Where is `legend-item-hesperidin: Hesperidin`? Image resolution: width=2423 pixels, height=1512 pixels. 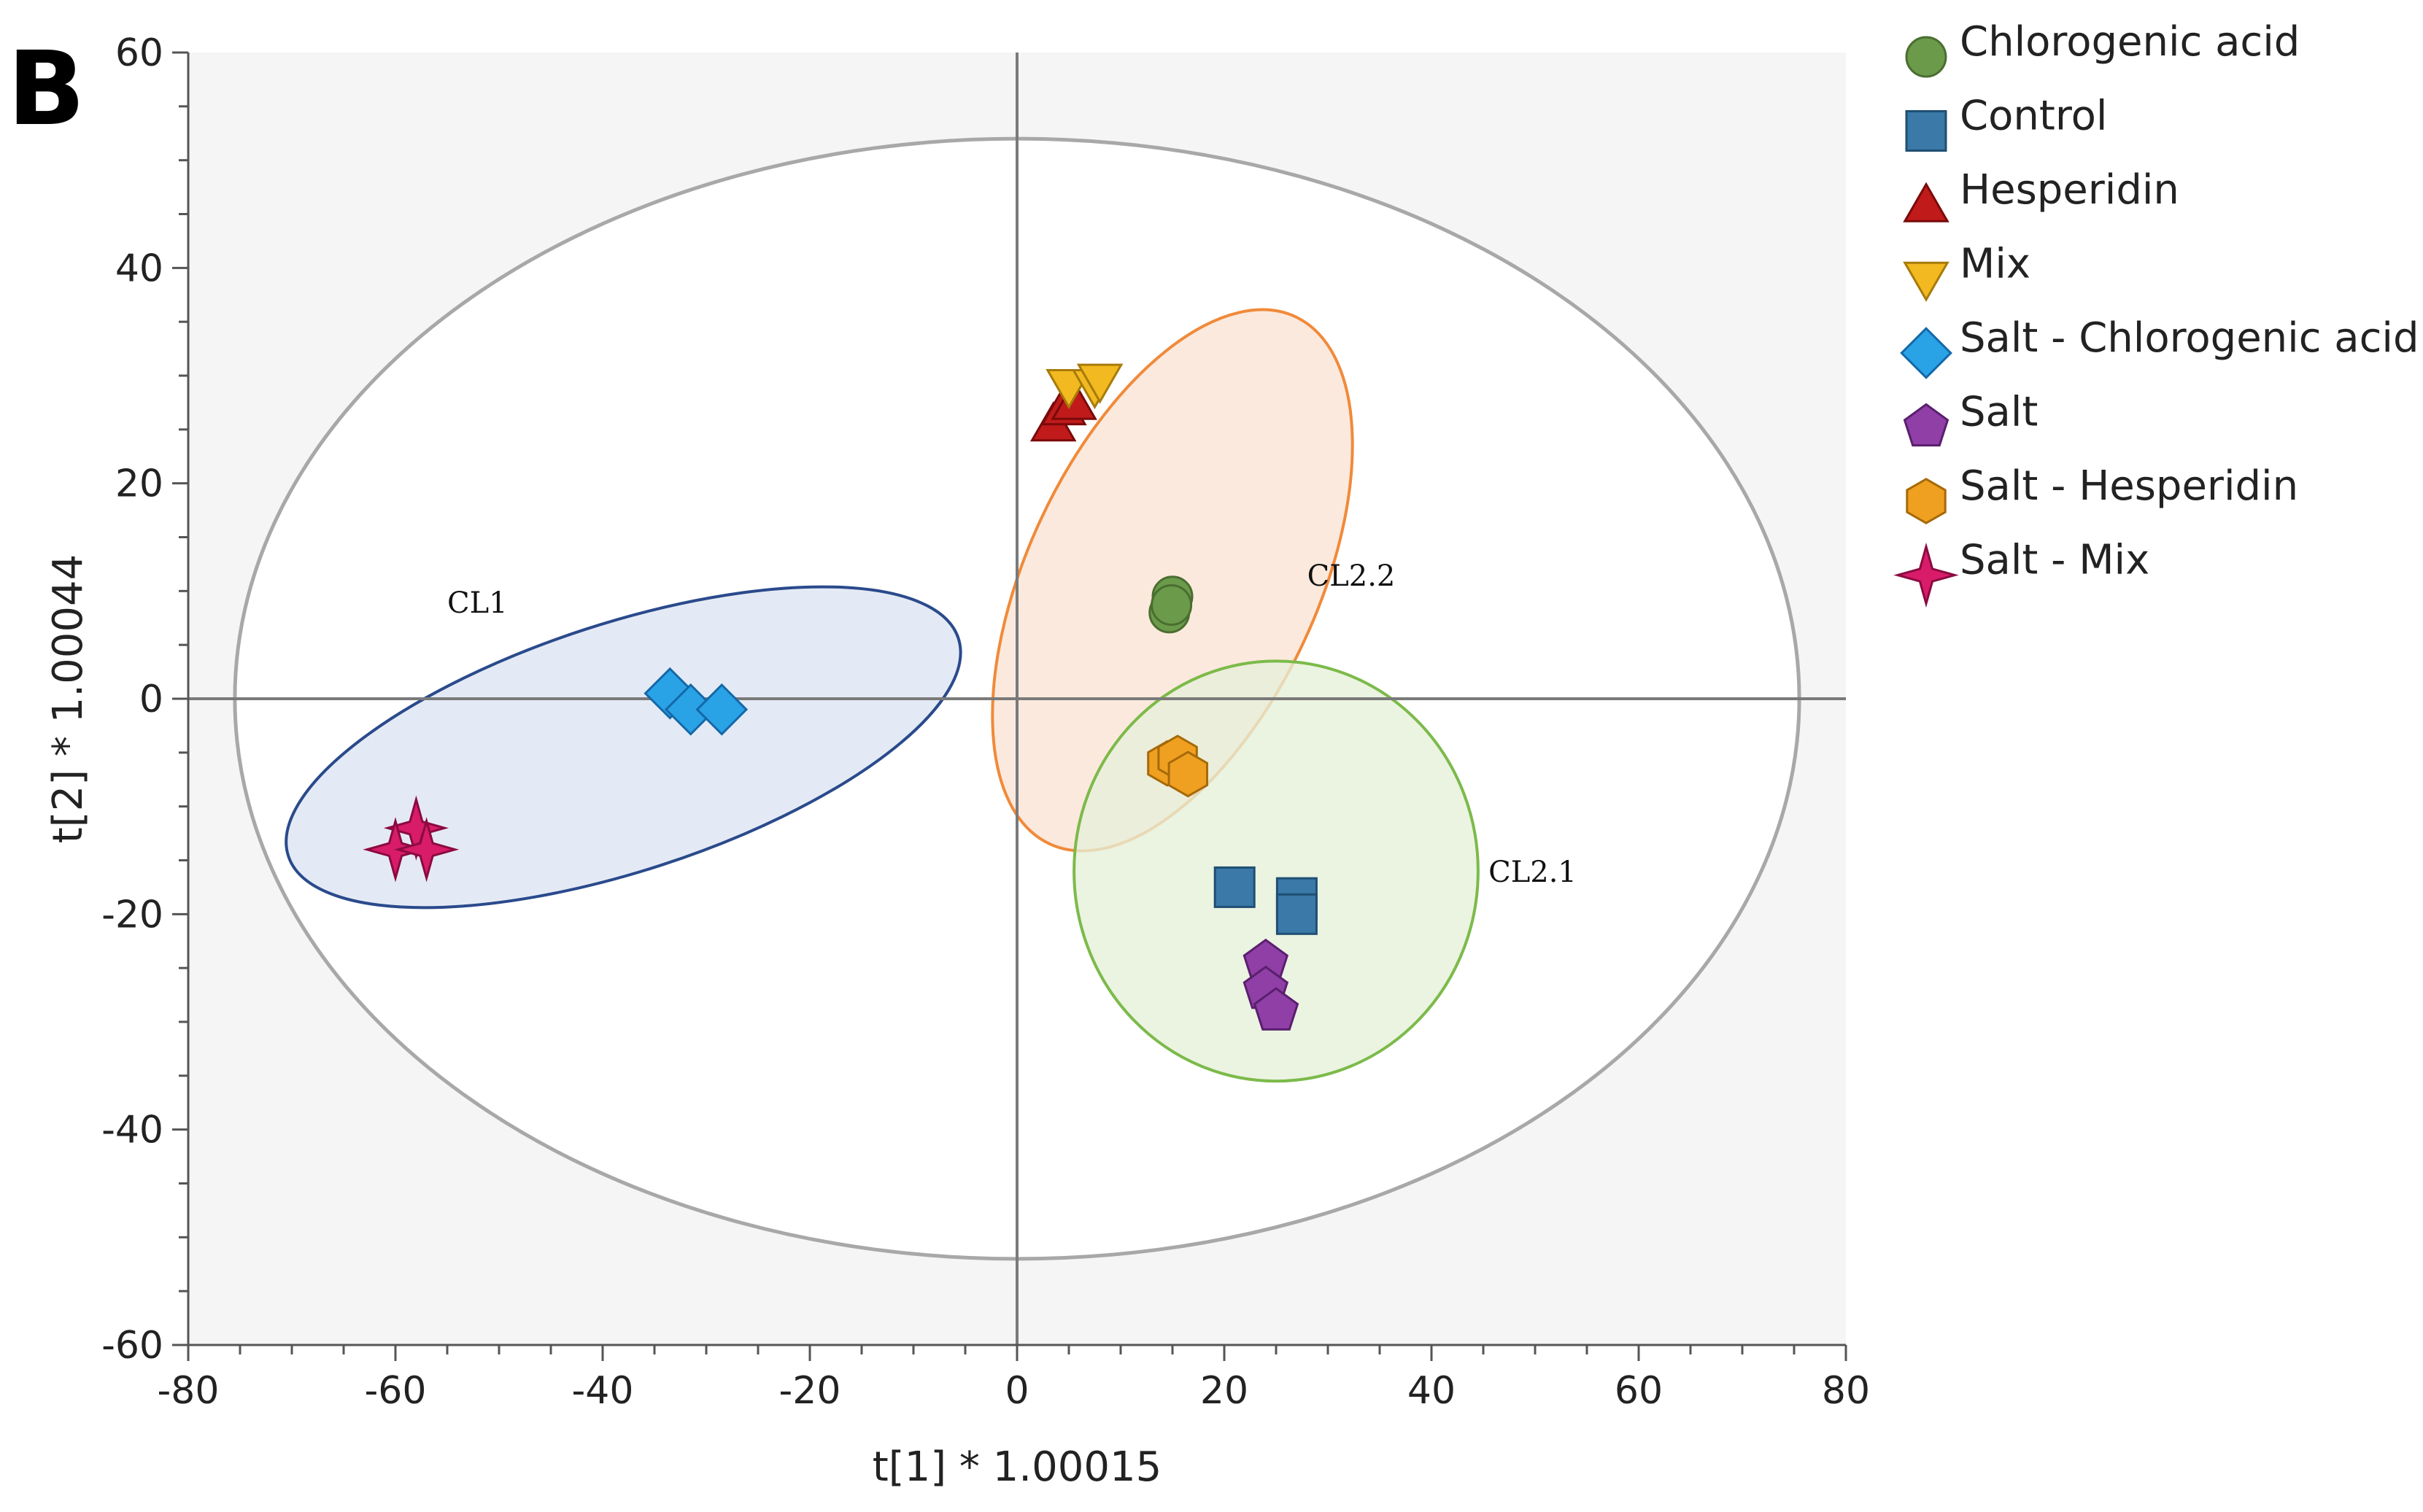
legend-item-hesperidin: Hesperidin is located at coordinates (2041, 194).